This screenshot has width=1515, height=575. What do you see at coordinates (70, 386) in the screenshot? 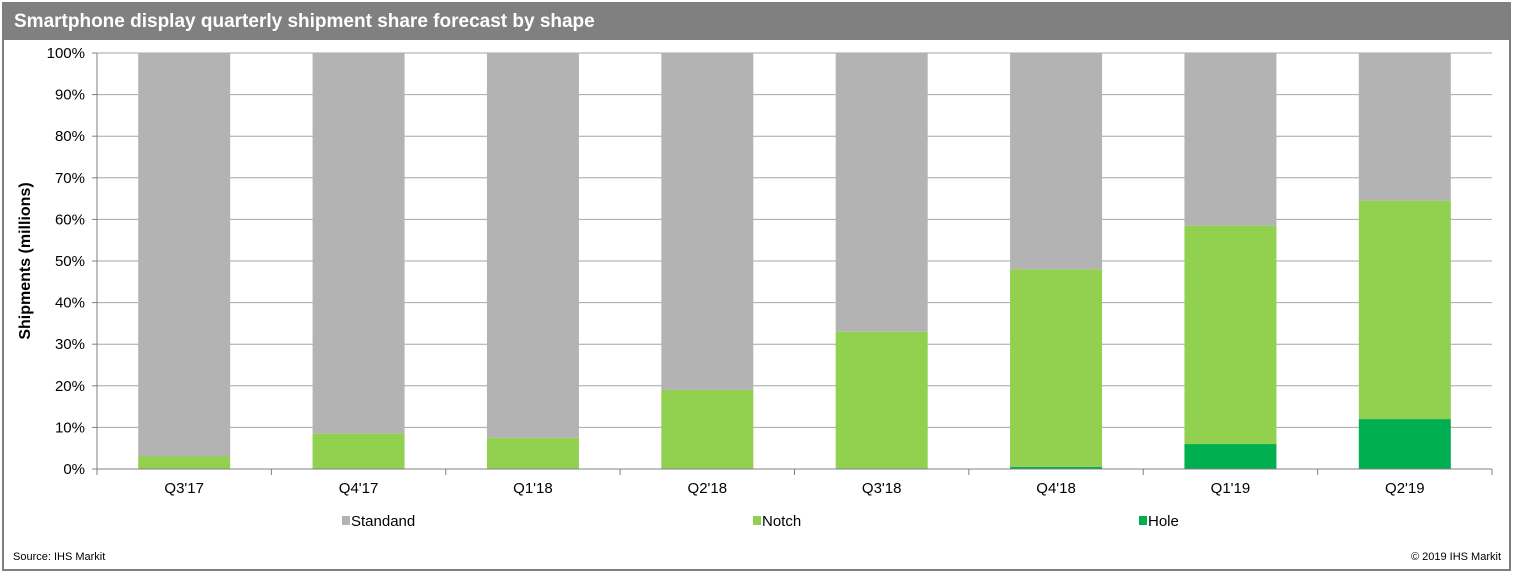
I see `y-tick-label: 20%` at bounding box center [70, 386].